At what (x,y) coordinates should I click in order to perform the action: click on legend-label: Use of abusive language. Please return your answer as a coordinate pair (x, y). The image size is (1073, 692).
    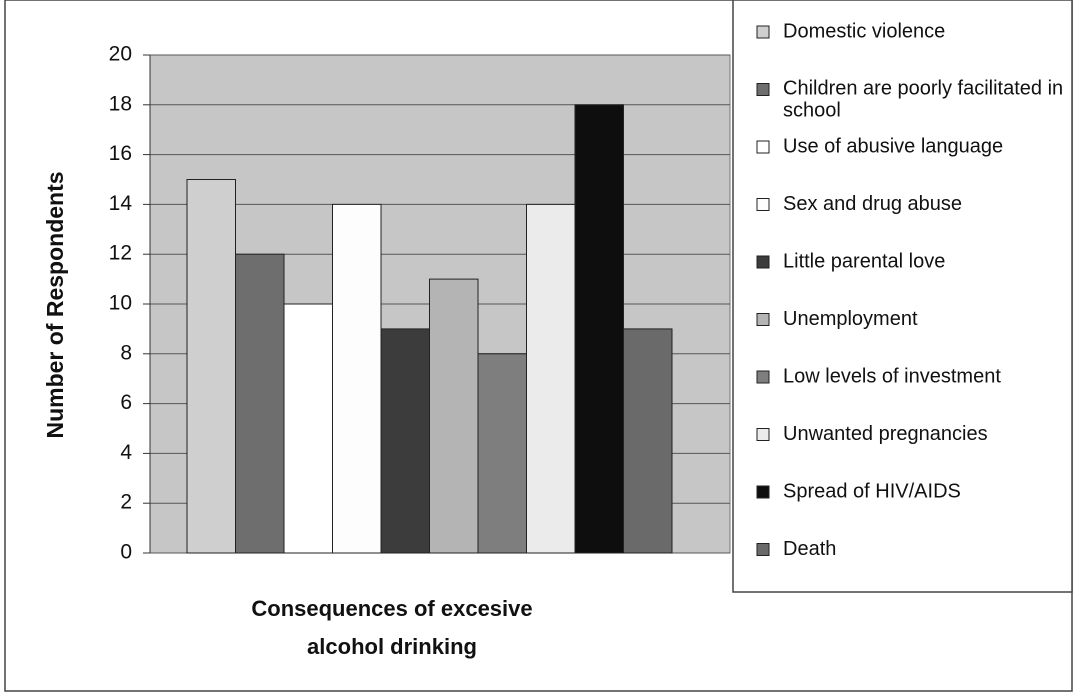
    Looking at the image, I should click on (893, 146).